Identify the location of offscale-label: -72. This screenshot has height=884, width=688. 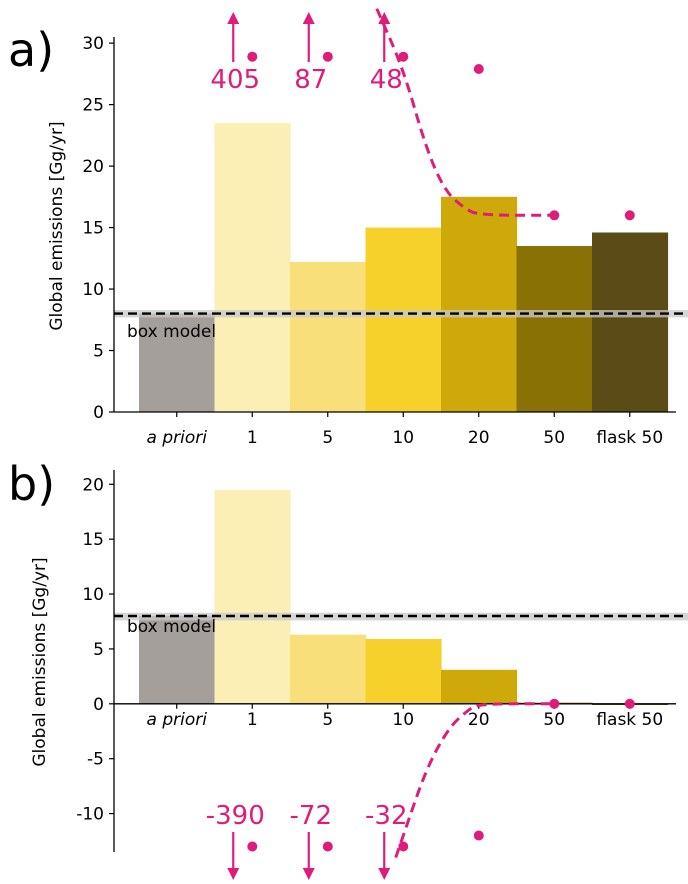
(311, 816).